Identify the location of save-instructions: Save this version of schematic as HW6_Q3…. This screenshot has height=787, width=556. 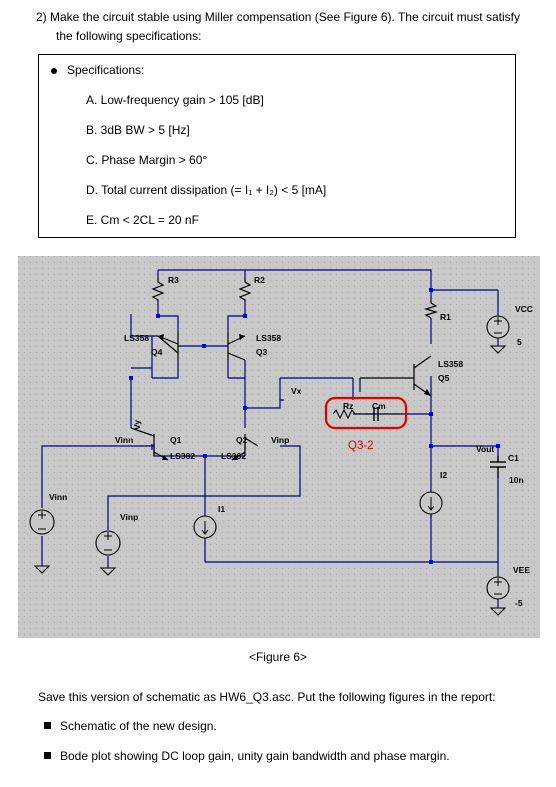
(267, 697).